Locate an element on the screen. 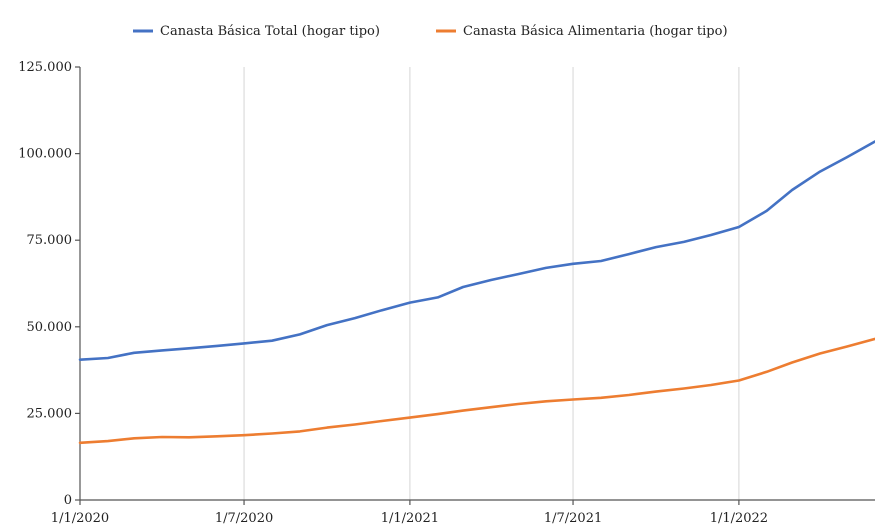  y-tick-label: 50.000 is located at coordinates (50, 327).